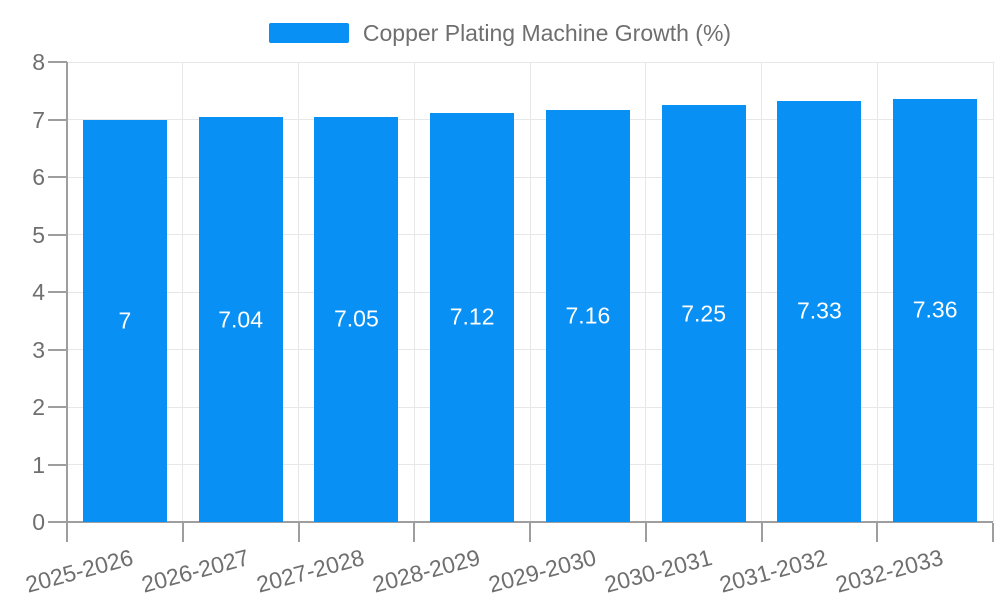 This screenshot has width=1000, height=600. I want to click on y-axis-label: 3, so click(38, 349).